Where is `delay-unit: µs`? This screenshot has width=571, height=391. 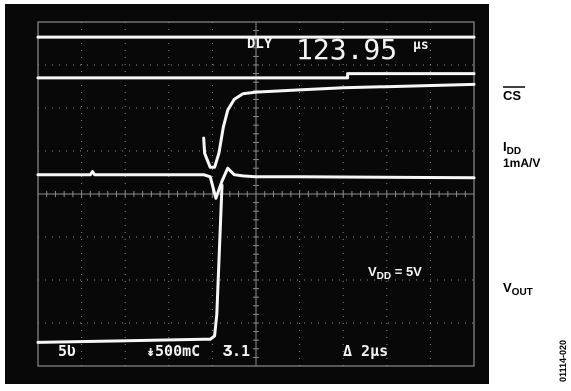 delay-unit: µs is located at coordinates (421, 45).